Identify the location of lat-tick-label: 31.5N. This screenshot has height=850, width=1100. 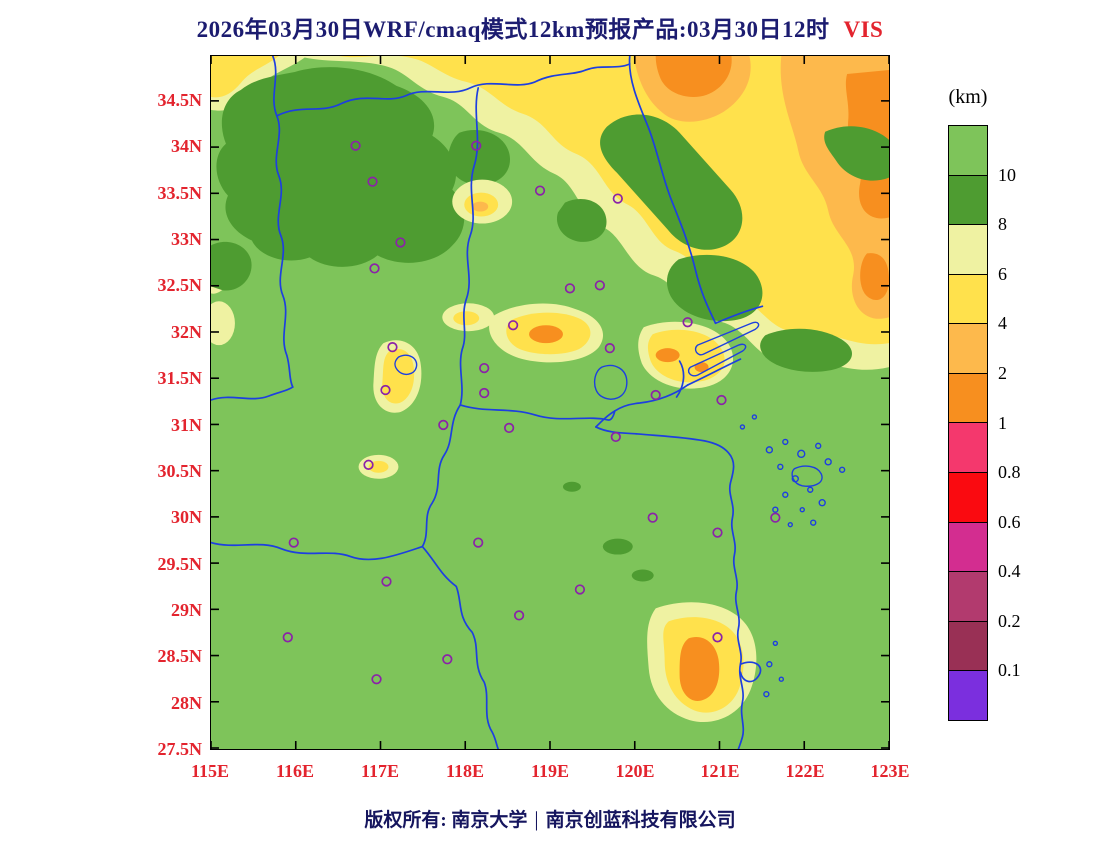
(180, 378).